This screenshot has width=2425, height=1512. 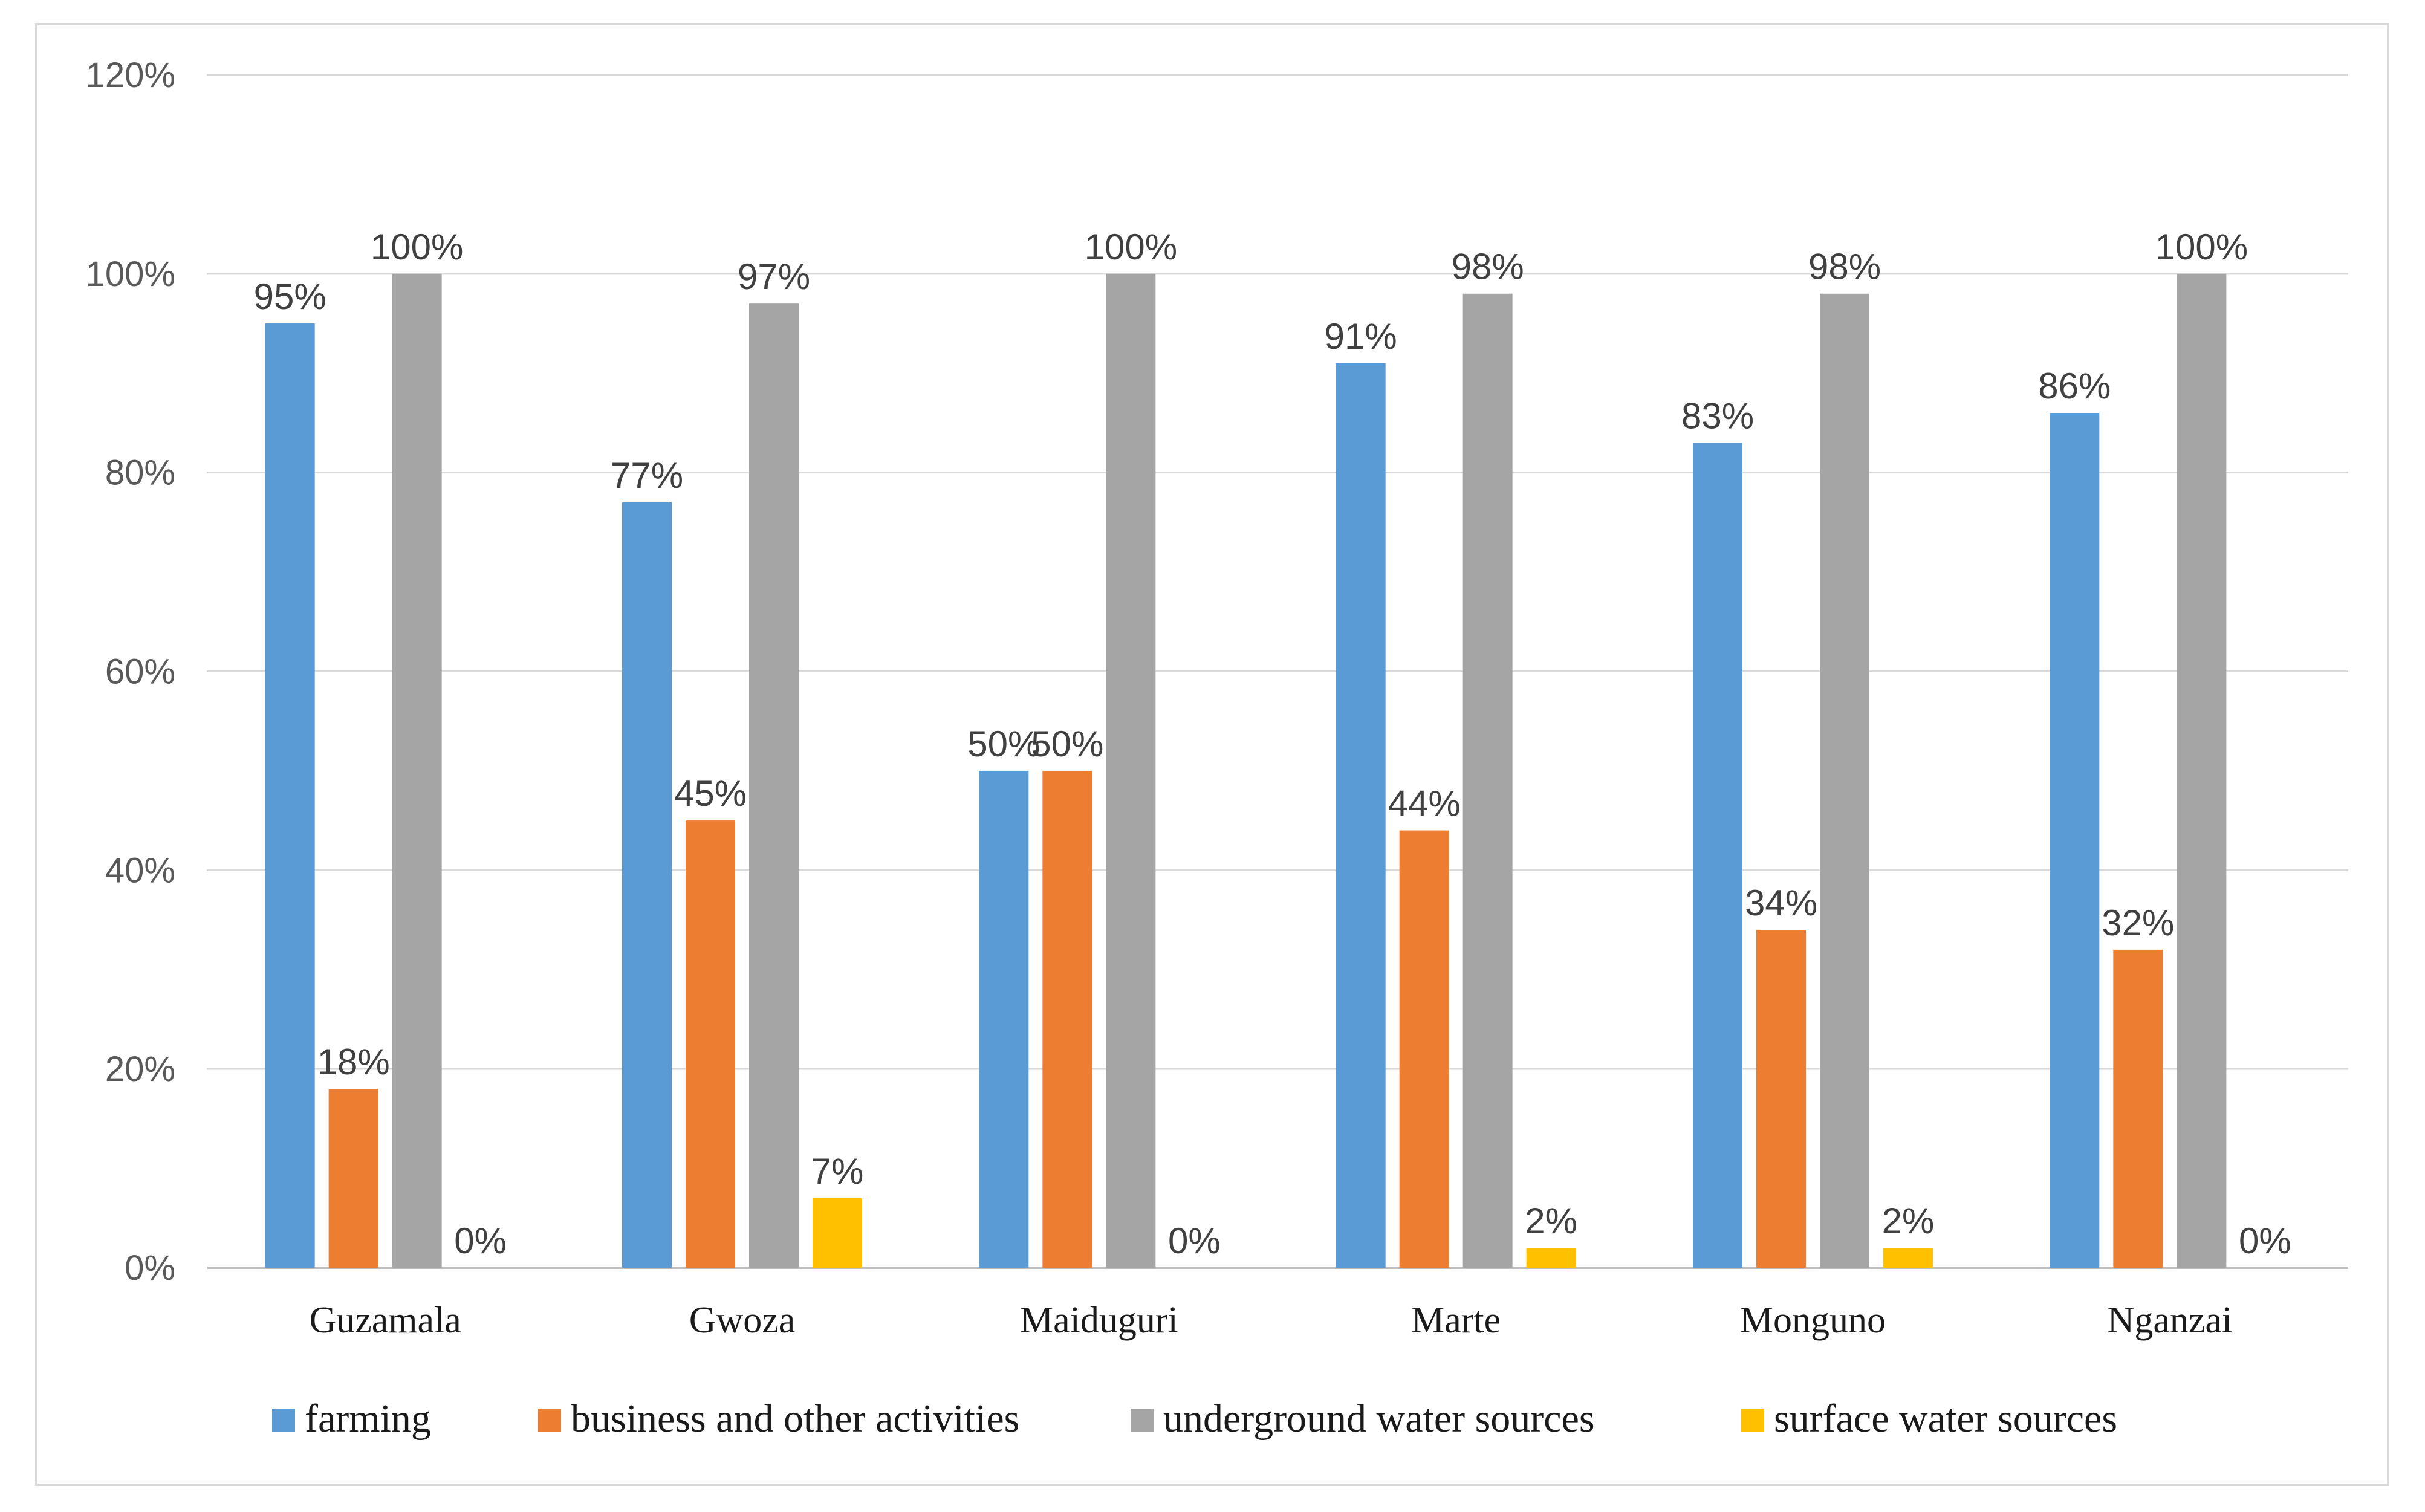 I want to click on category-label: Marte, so click(x=1456, y=1320).